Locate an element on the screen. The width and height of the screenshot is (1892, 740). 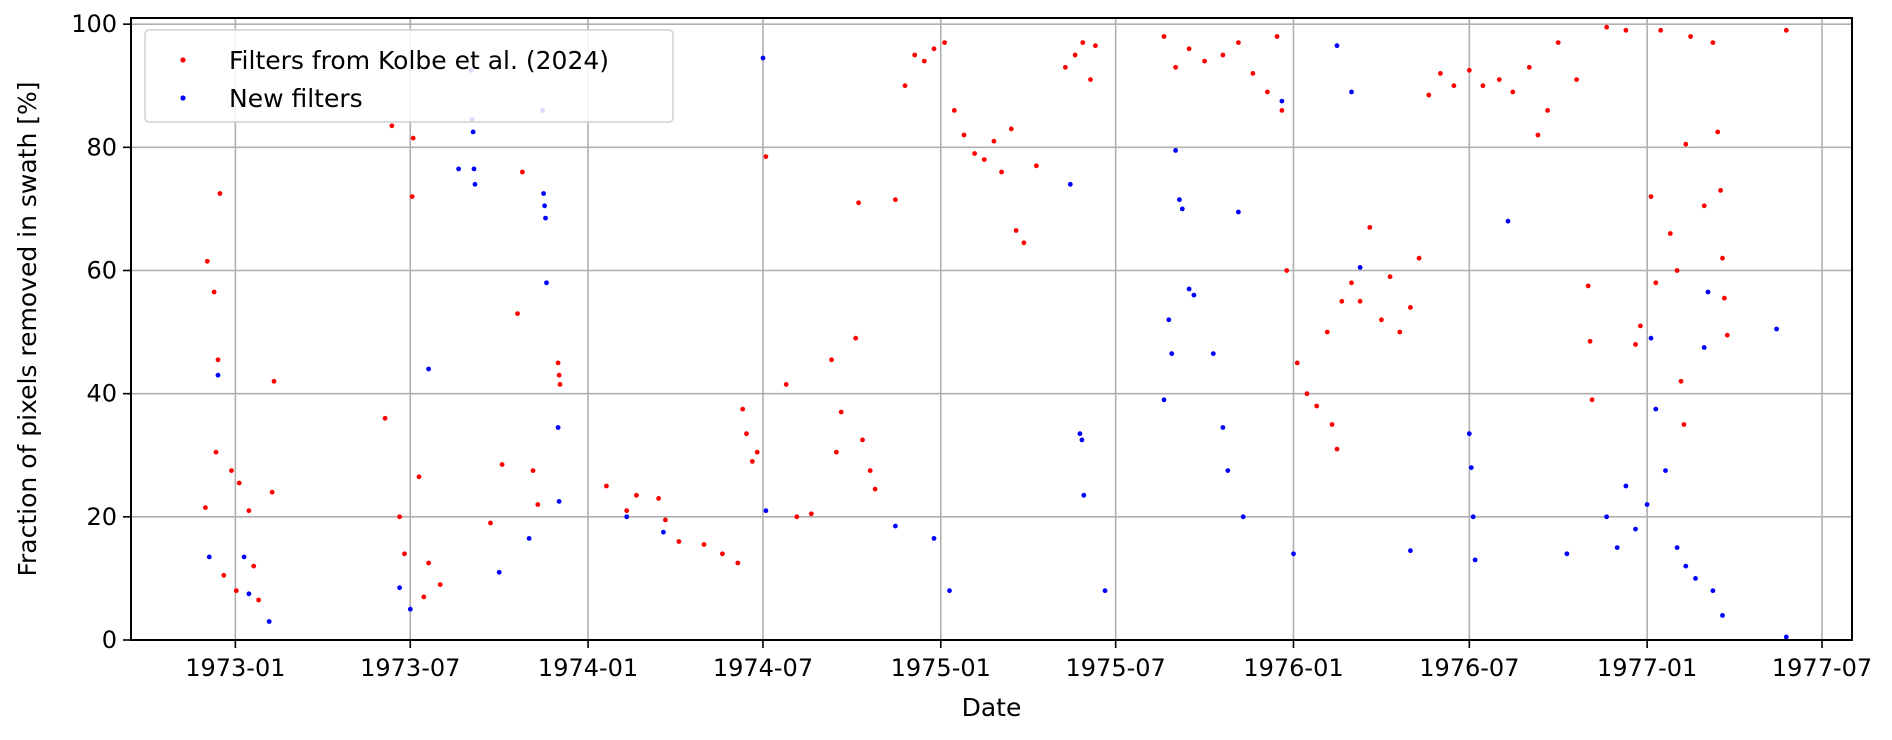
y-tick-label: 60 is located at coordinates (101, 270).